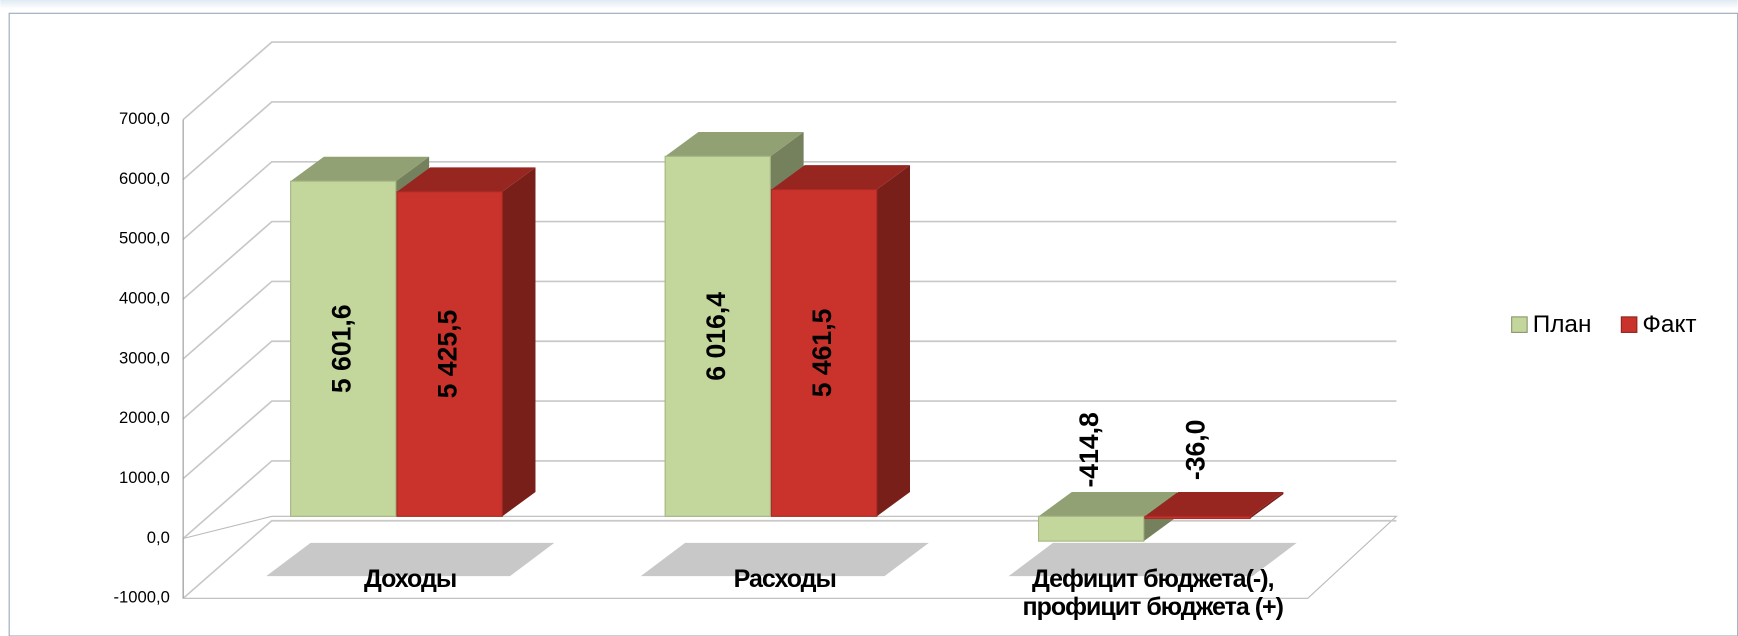 This screenshot has height=636, width=1738. What do you see at coordinates (869, 4) in the screenshot?
I see `top-band` at bounding box center [869, 4].